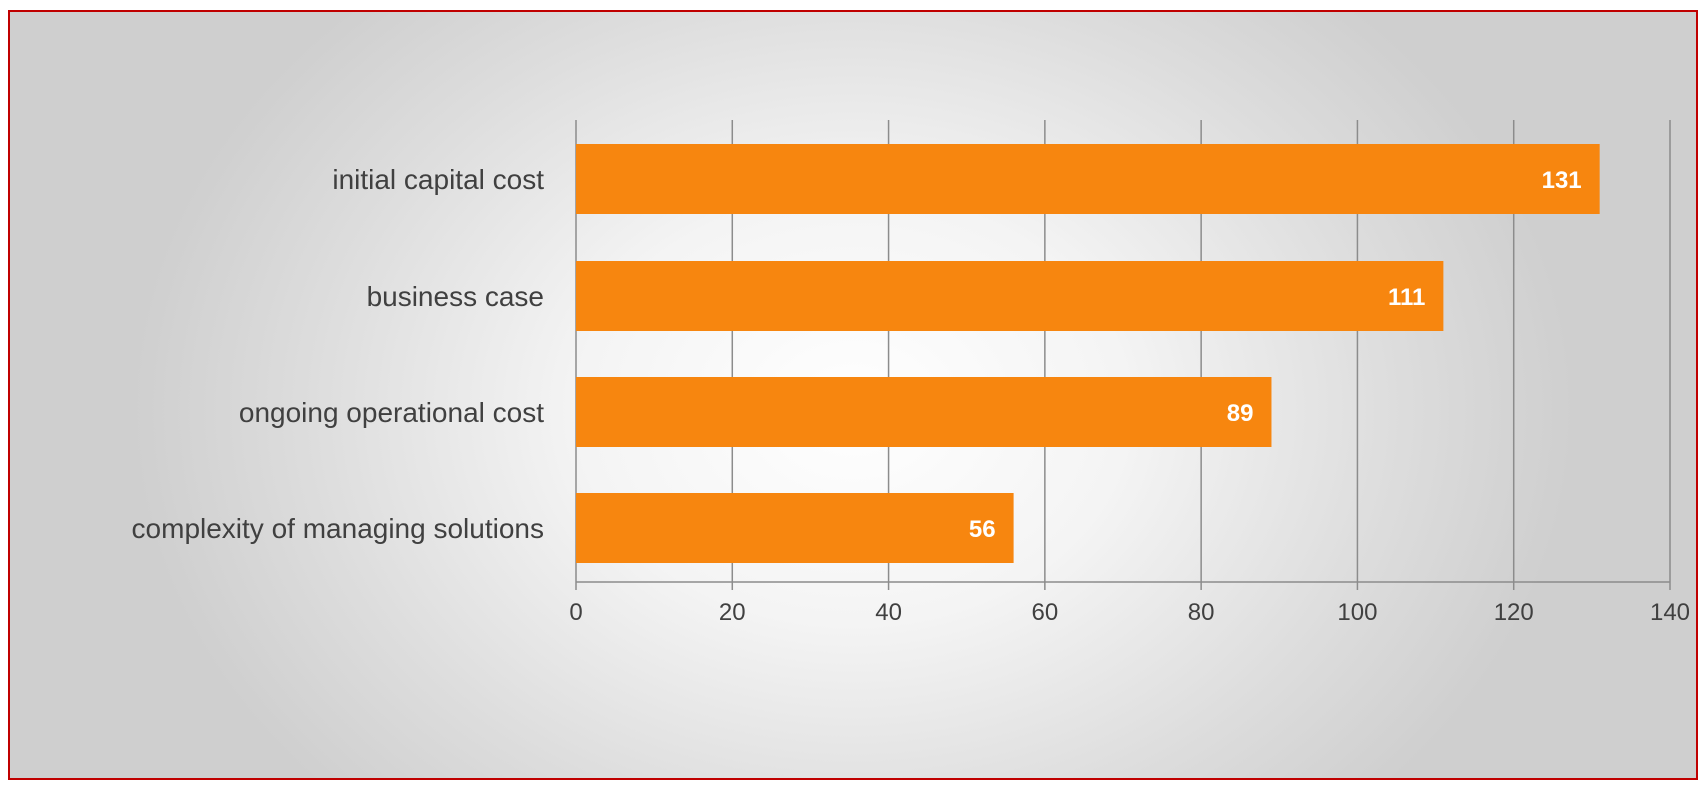 The height and width of the screenshot is (786, 1704). Describe the element at coordinates (1514, 612) in the screenshot. I see `tick-label-120: 120` at that location.